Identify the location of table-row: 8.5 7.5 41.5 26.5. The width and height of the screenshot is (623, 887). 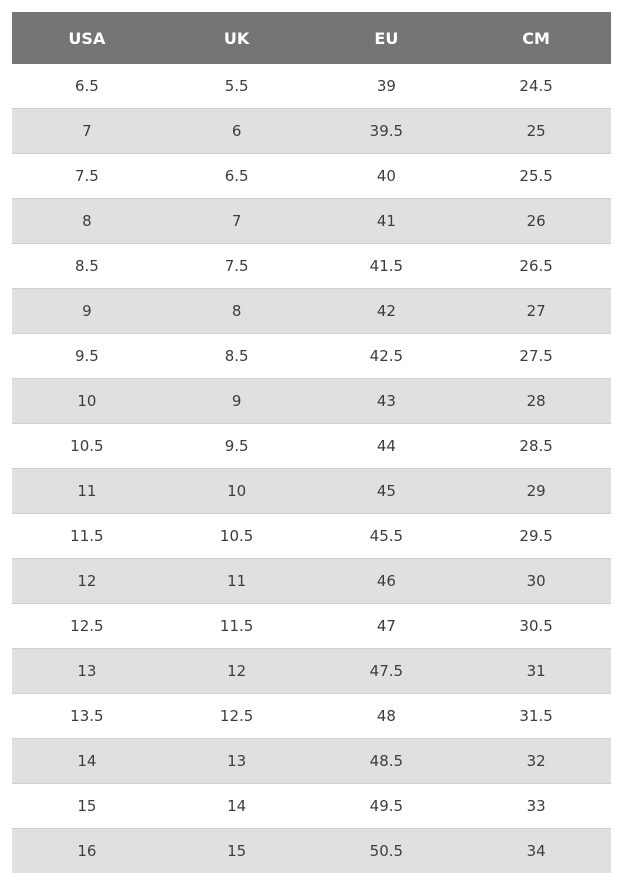
(311, 266).